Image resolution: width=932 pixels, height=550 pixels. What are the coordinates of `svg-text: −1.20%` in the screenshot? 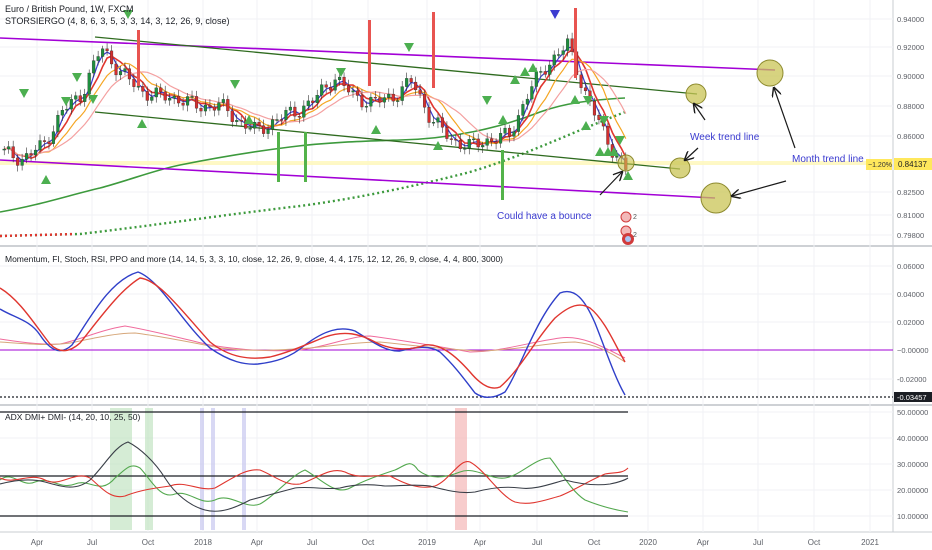 It's located at (880, 165).